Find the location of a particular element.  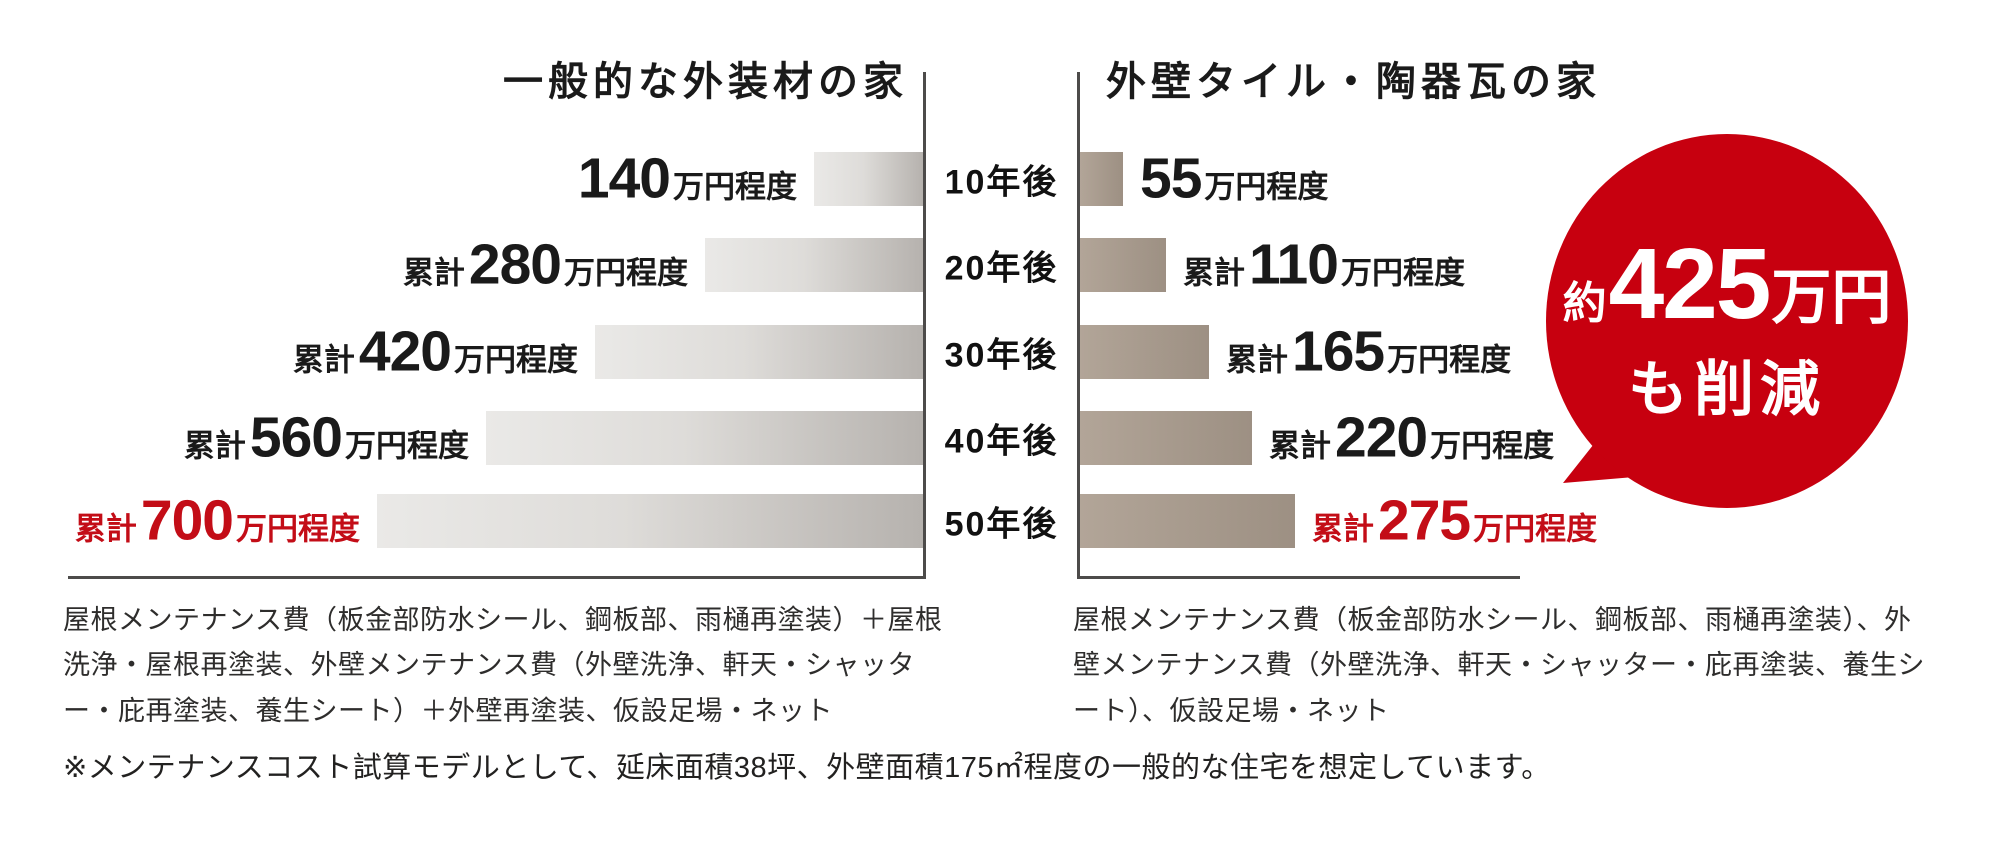

savings-bubble is located at coordinates (1727, 321).